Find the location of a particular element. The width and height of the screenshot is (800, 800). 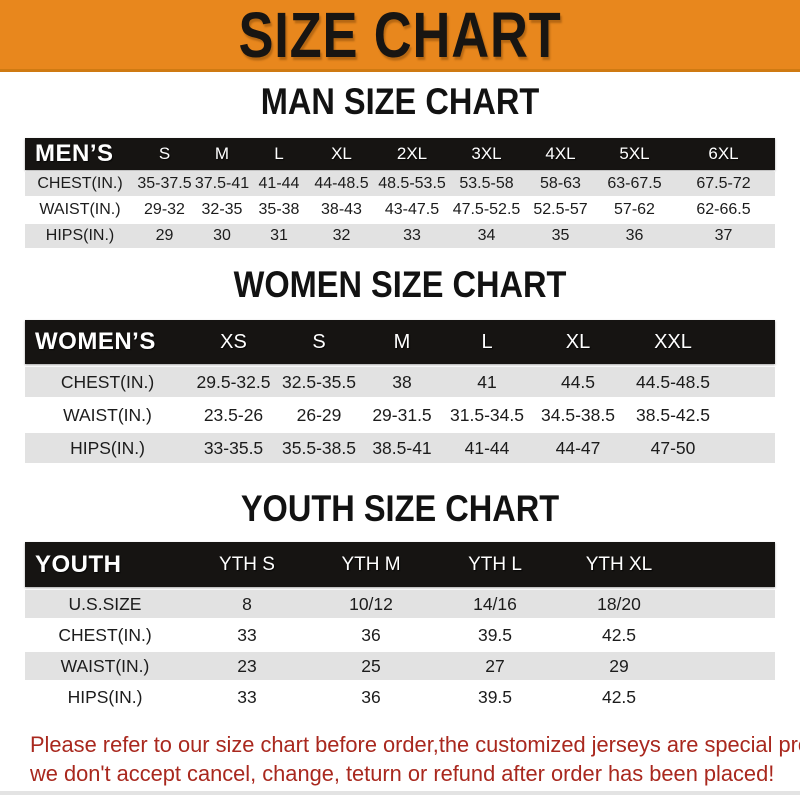

size-cell: 25 is located at coordinates (371, 665).